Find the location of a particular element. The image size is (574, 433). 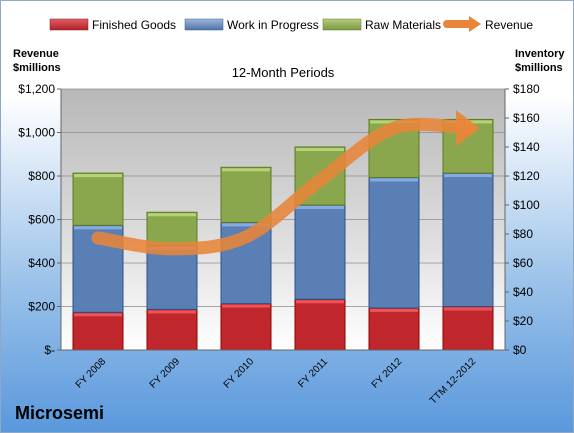

left-tick-label: $800 is located at coordinates (41, 176).